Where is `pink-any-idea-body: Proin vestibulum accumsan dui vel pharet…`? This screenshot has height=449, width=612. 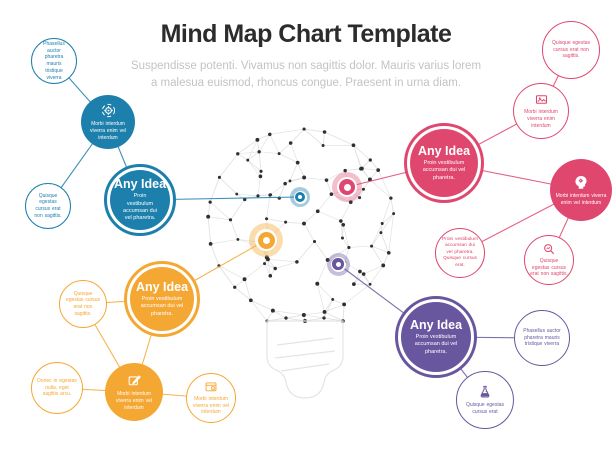 pink-any-idea-body: Proin vestibulum accumsan dui vel pharet… is located at coordinates (444, 170).